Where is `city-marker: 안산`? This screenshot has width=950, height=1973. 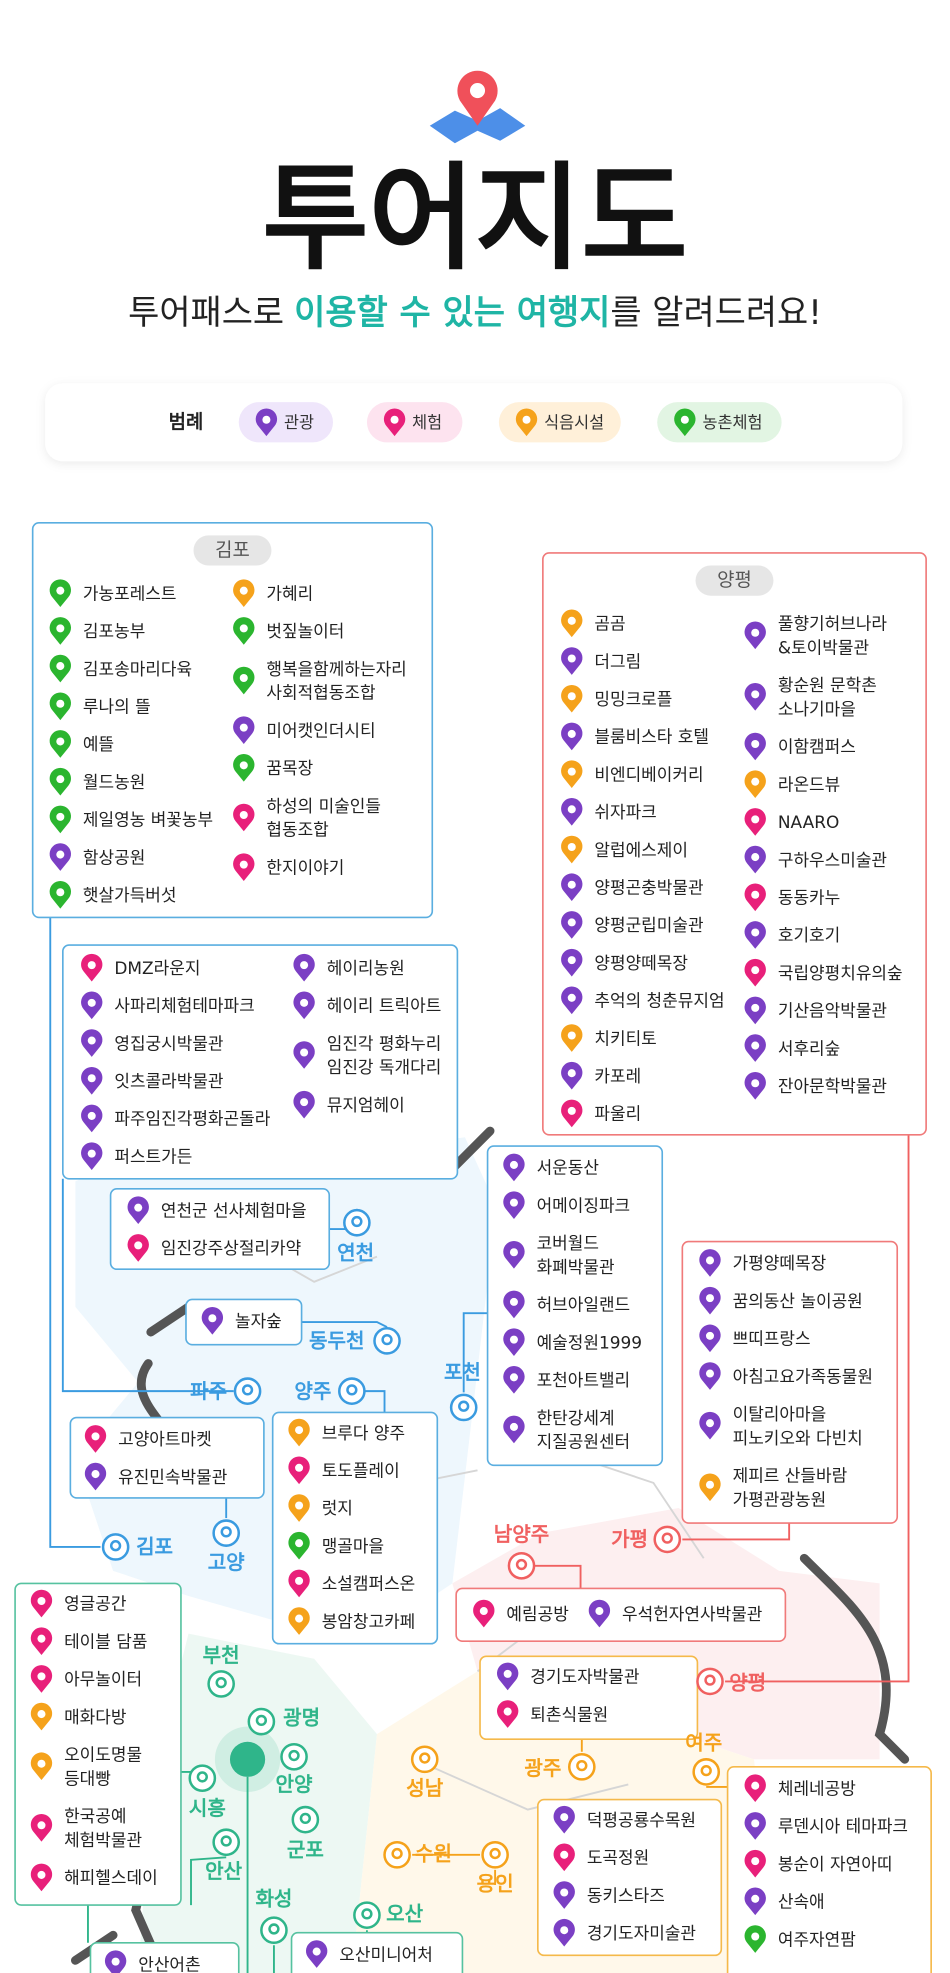 city-marker: 안산 is located at coordinates (224, 1855).